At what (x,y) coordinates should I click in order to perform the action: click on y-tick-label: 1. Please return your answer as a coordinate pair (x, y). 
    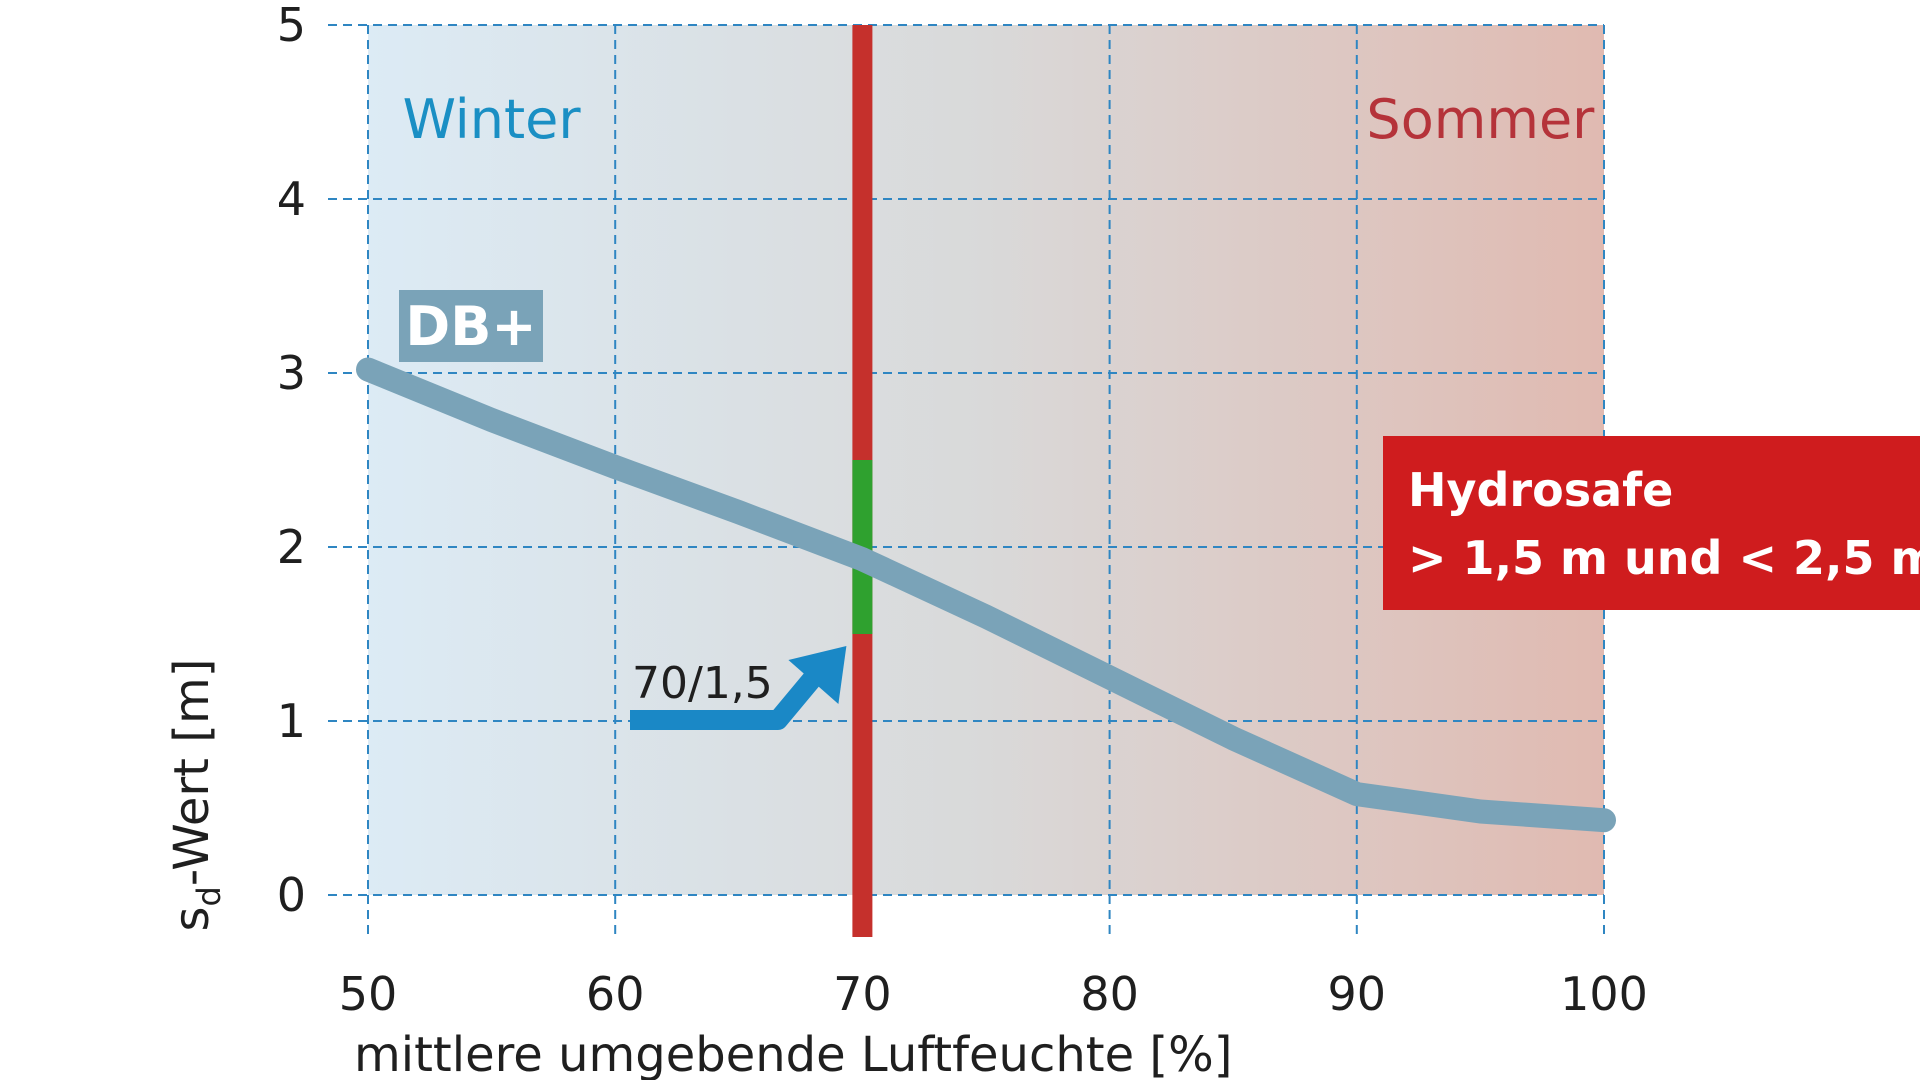
    Looking at the image, I should click on (291, 721).